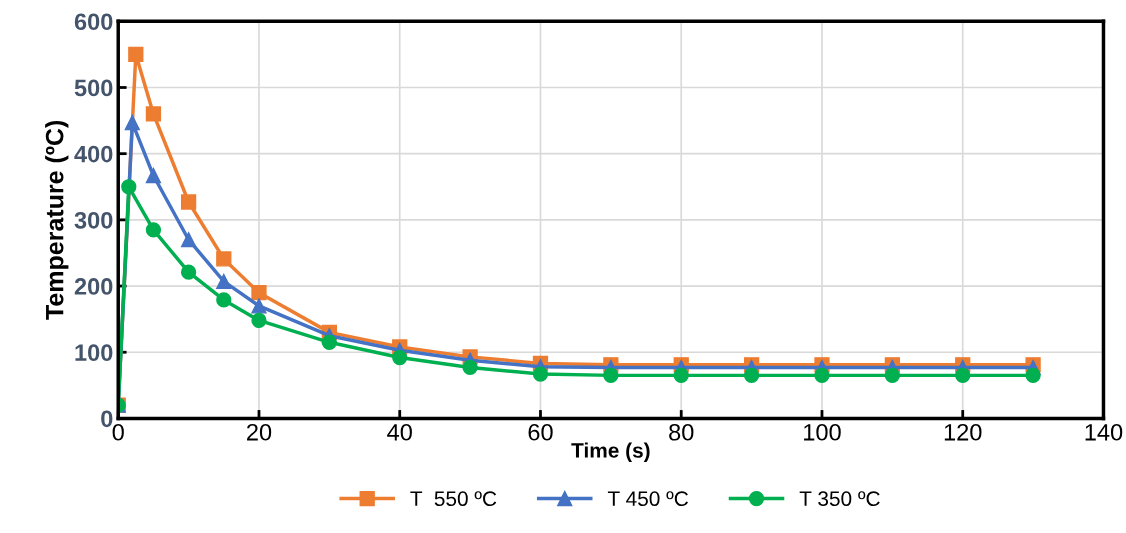 The width and height of the screenshot is (1126, 533). I want to click on x-tick-label: 40, so click(399, 432).